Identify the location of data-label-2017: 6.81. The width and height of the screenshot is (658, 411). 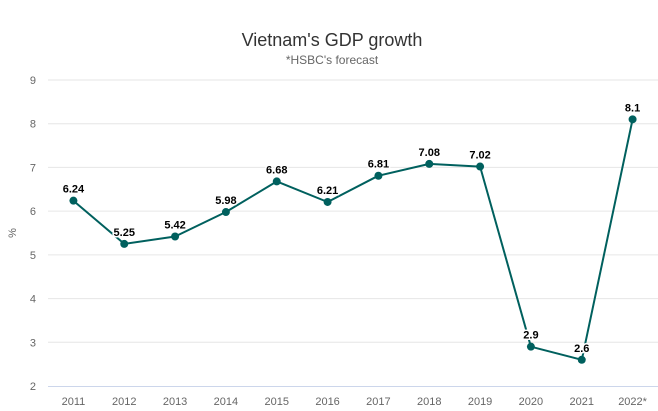
(378, 165).